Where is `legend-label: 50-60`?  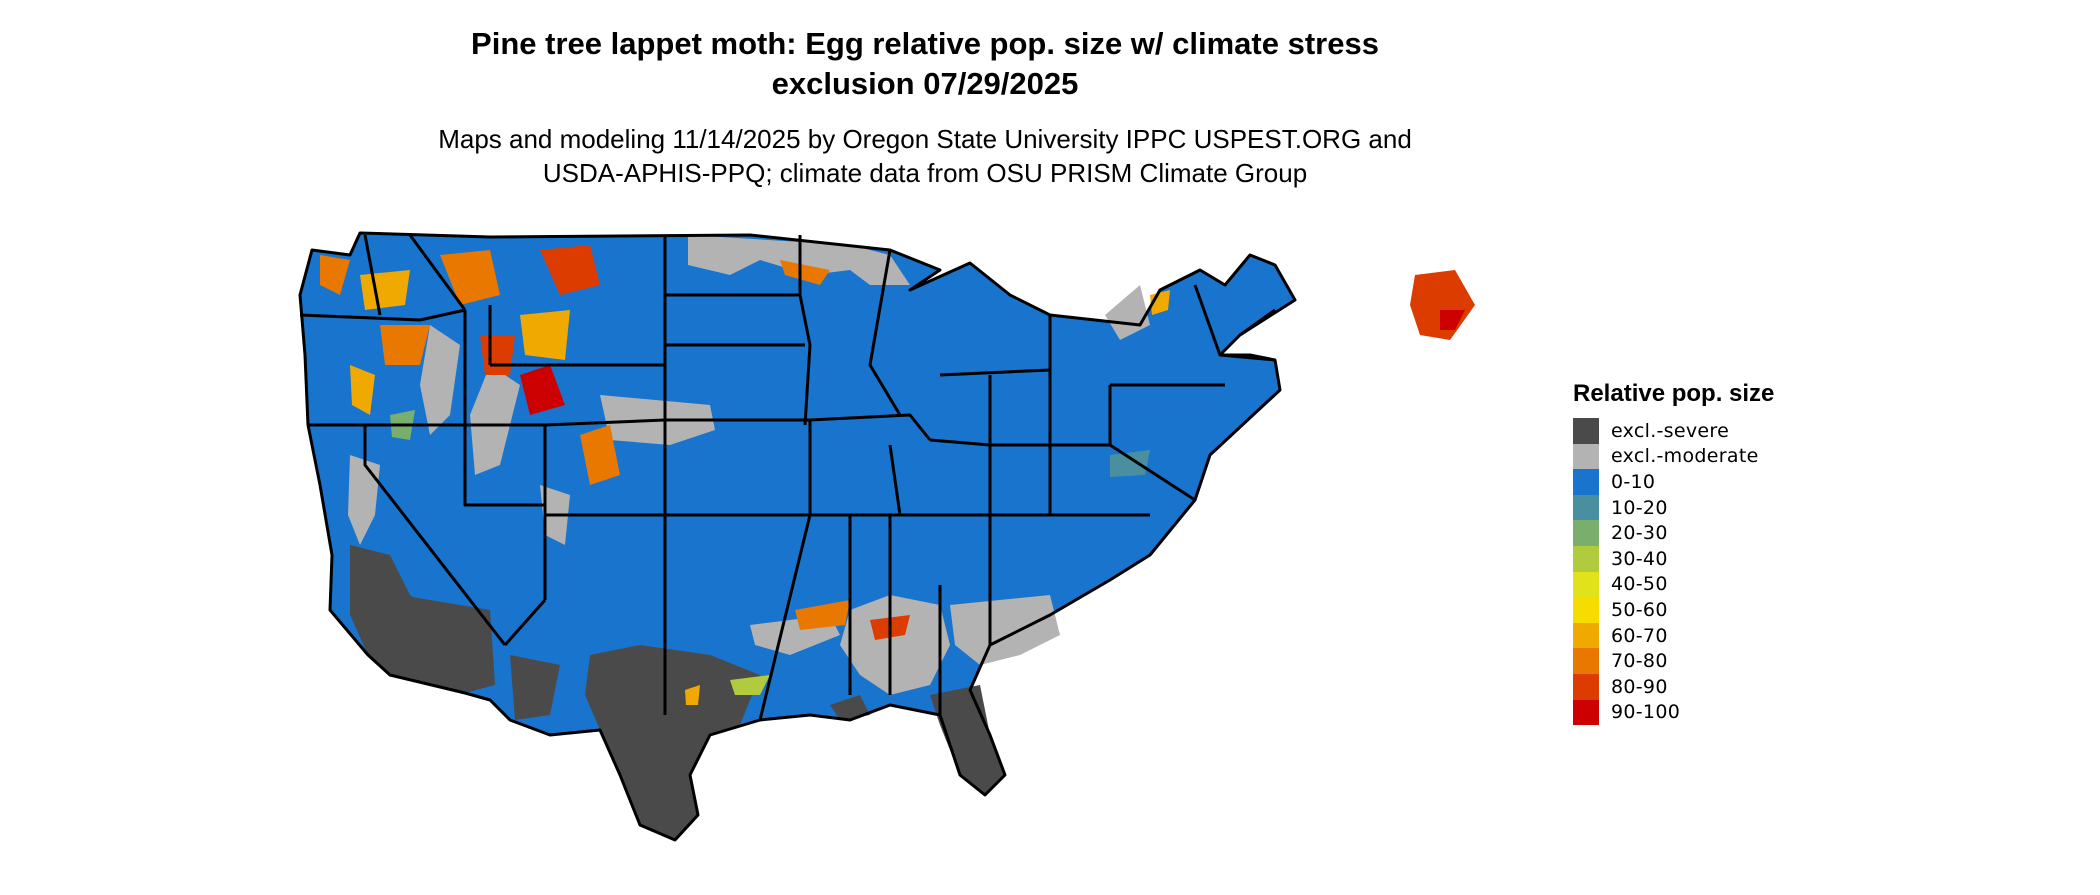
legend-label: 50-60 is located at coordinates (1639, 609).